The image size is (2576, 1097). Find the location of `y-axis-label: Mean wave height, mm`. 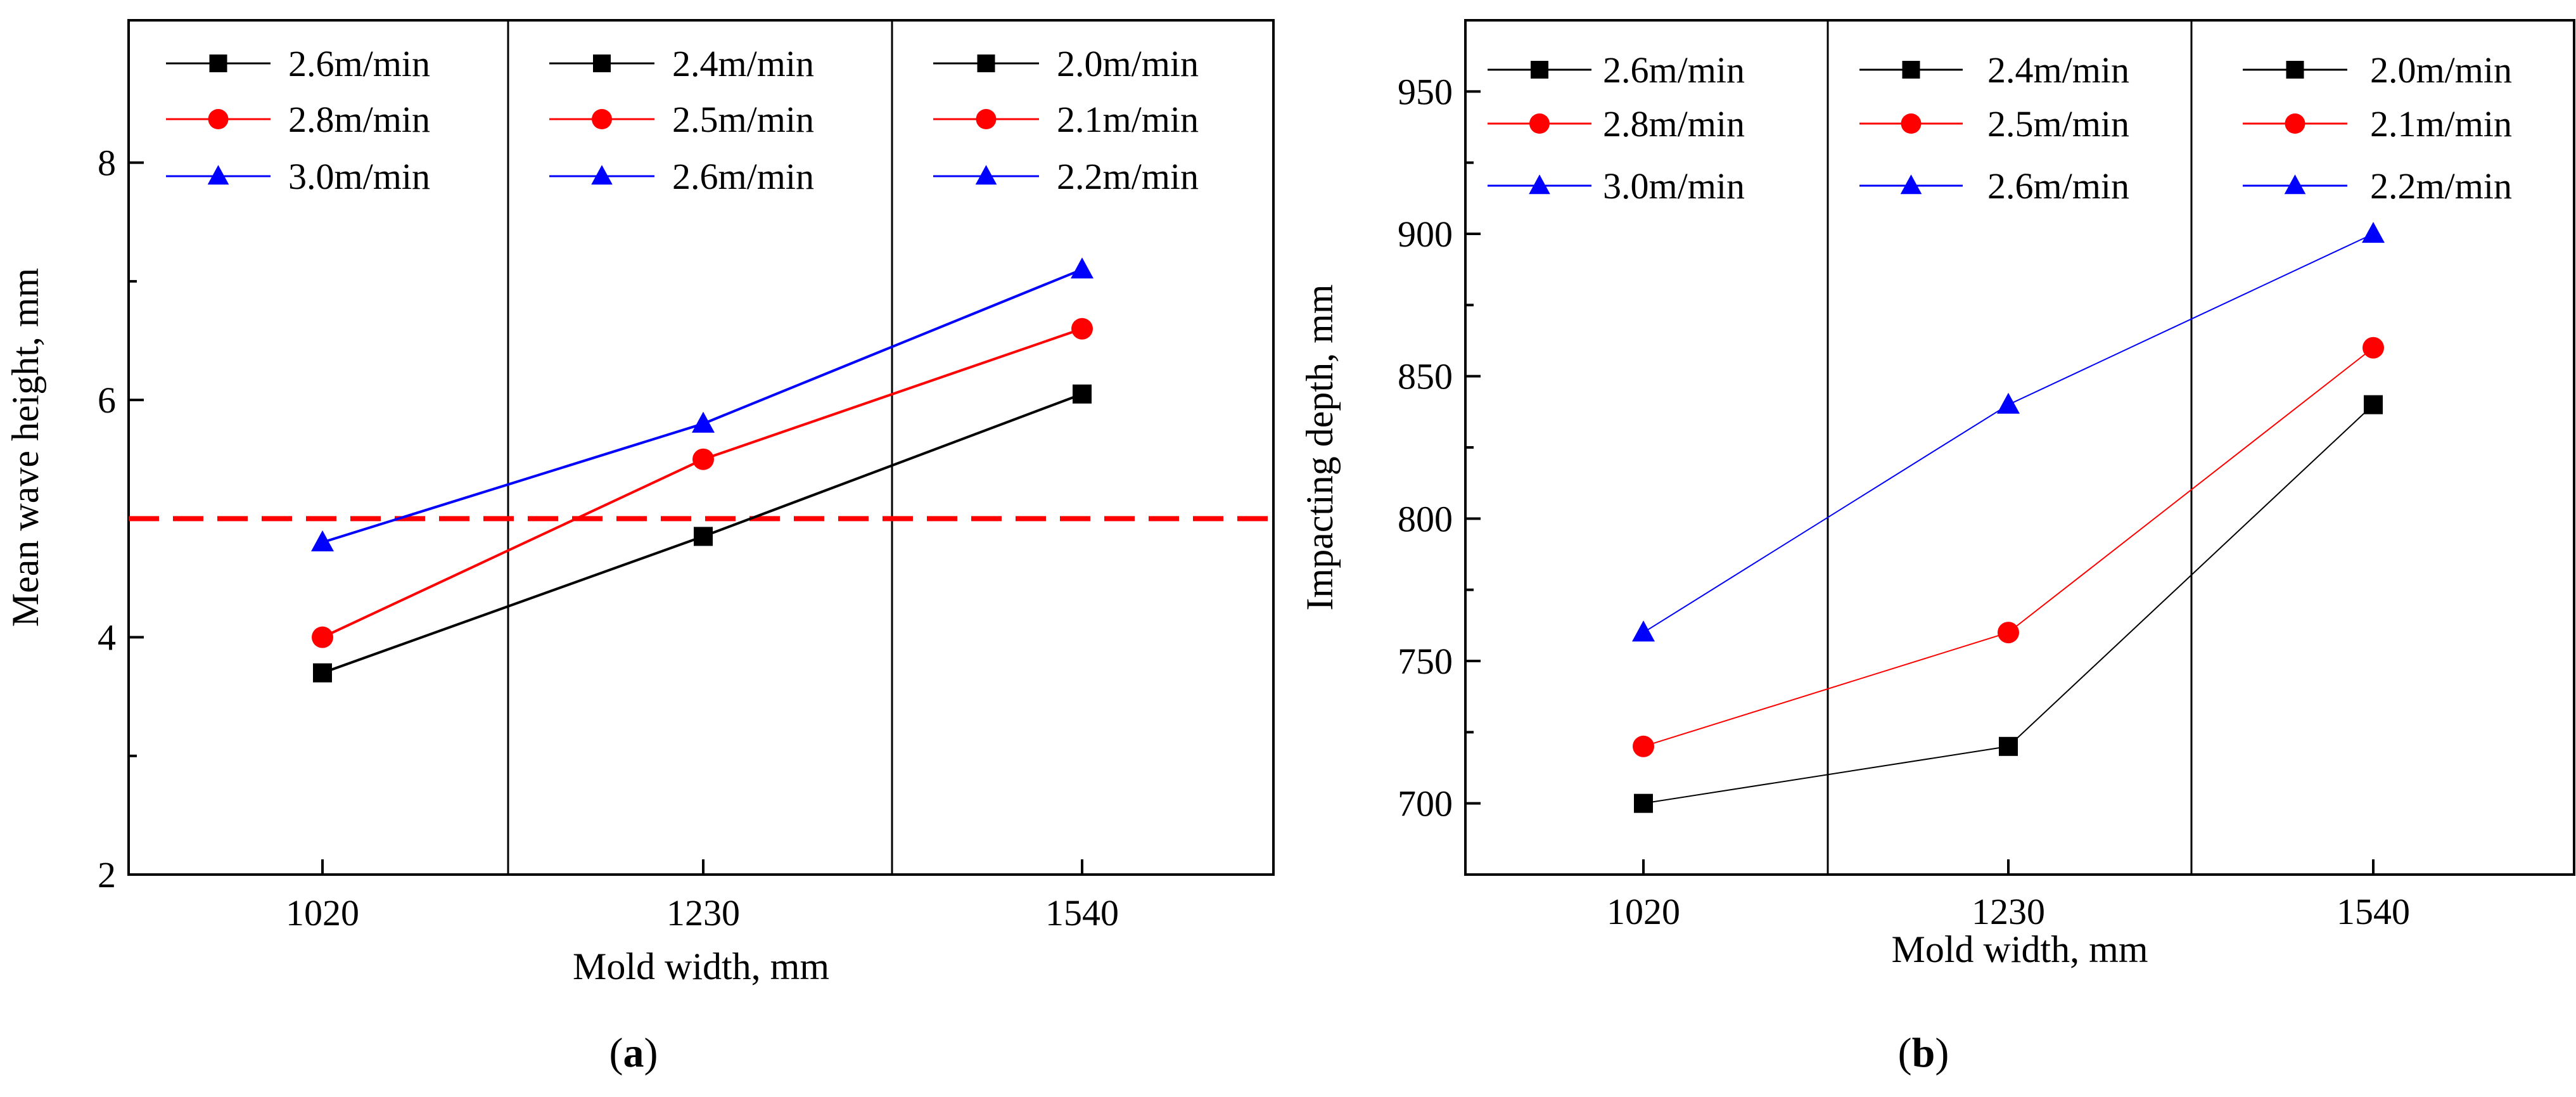

y-axis-label: Mean wave height, mm is located at coordinates (25, 447).